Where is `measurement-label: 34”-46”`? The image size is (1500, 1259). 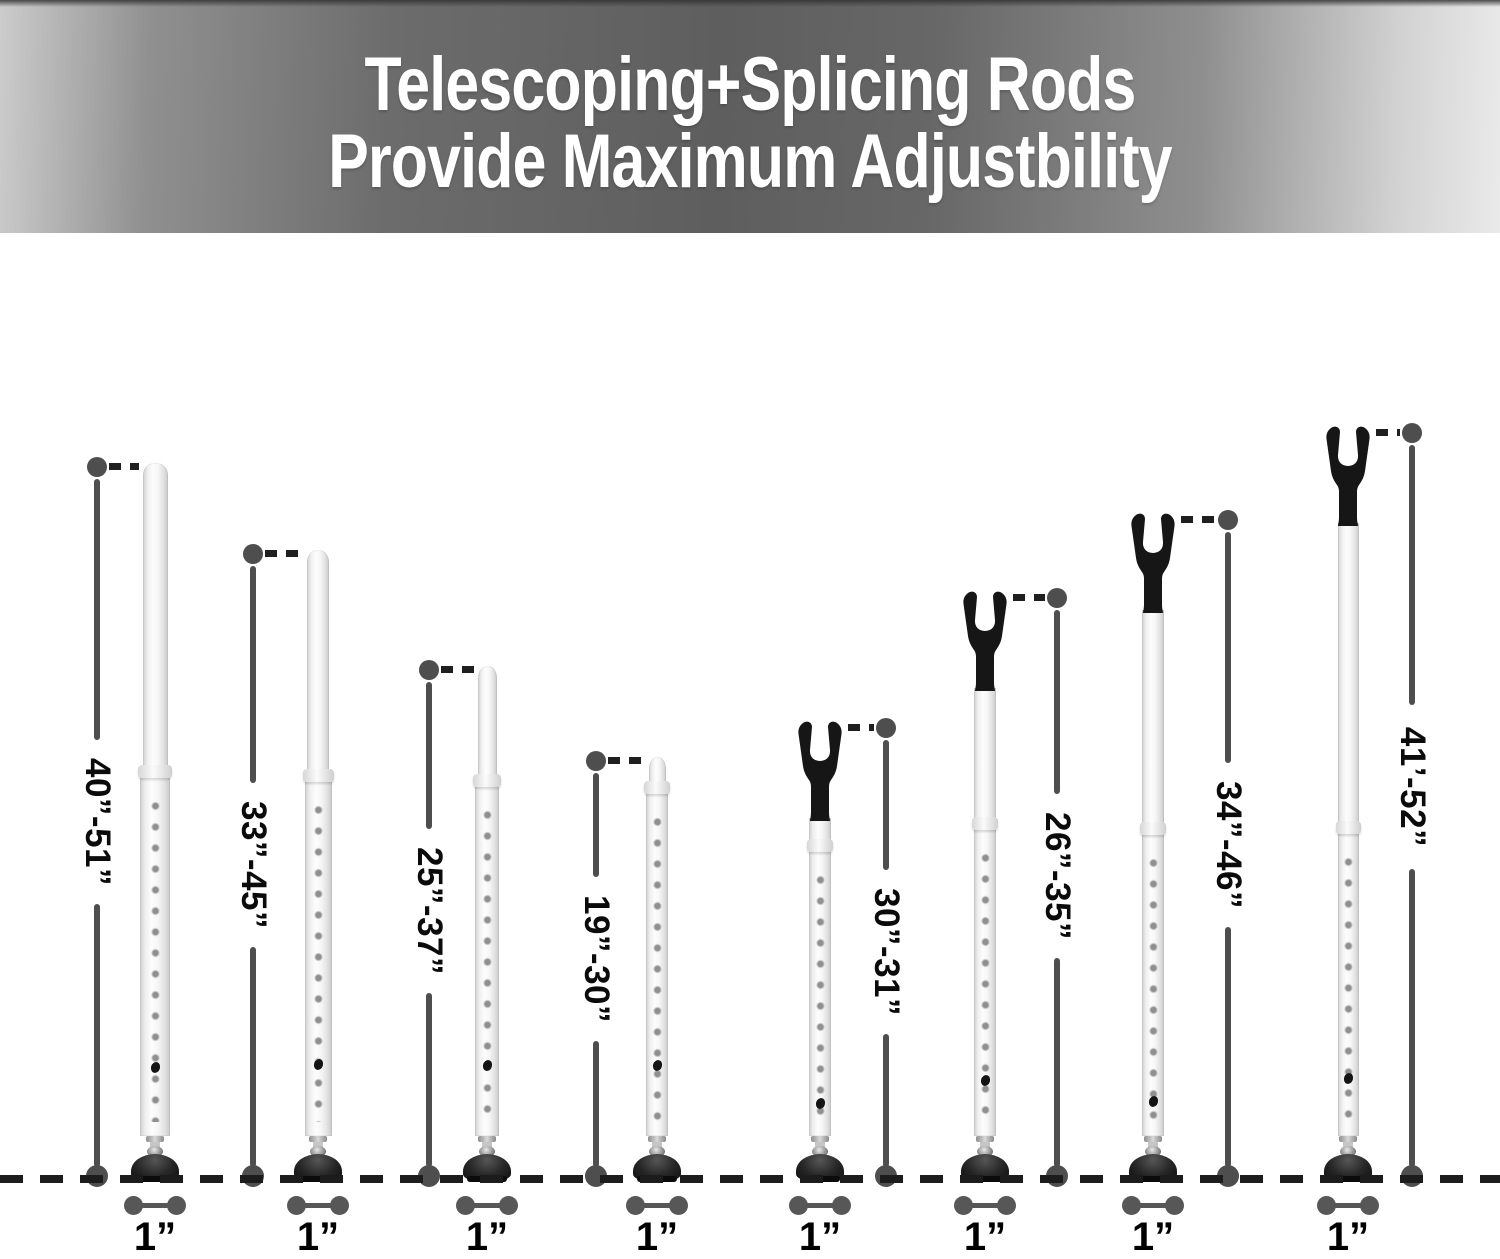
measurement-label: 34”-46” is located at coordinates (1228, 845).